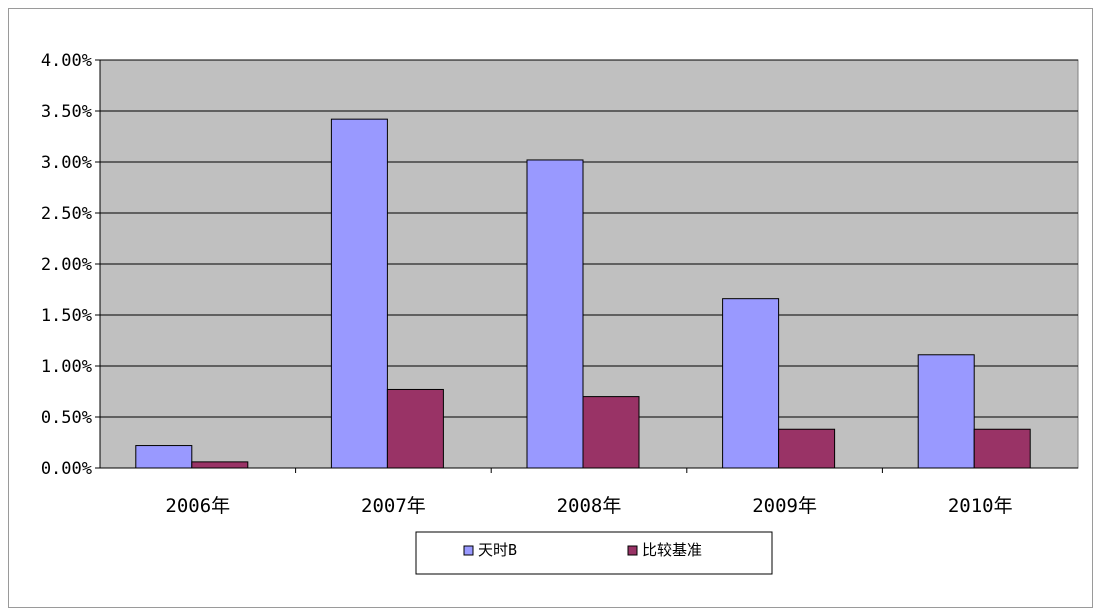 This screenshot has width=1096, height=610. I want to click on y-tick-label: 1.50%, so click(66, 316).